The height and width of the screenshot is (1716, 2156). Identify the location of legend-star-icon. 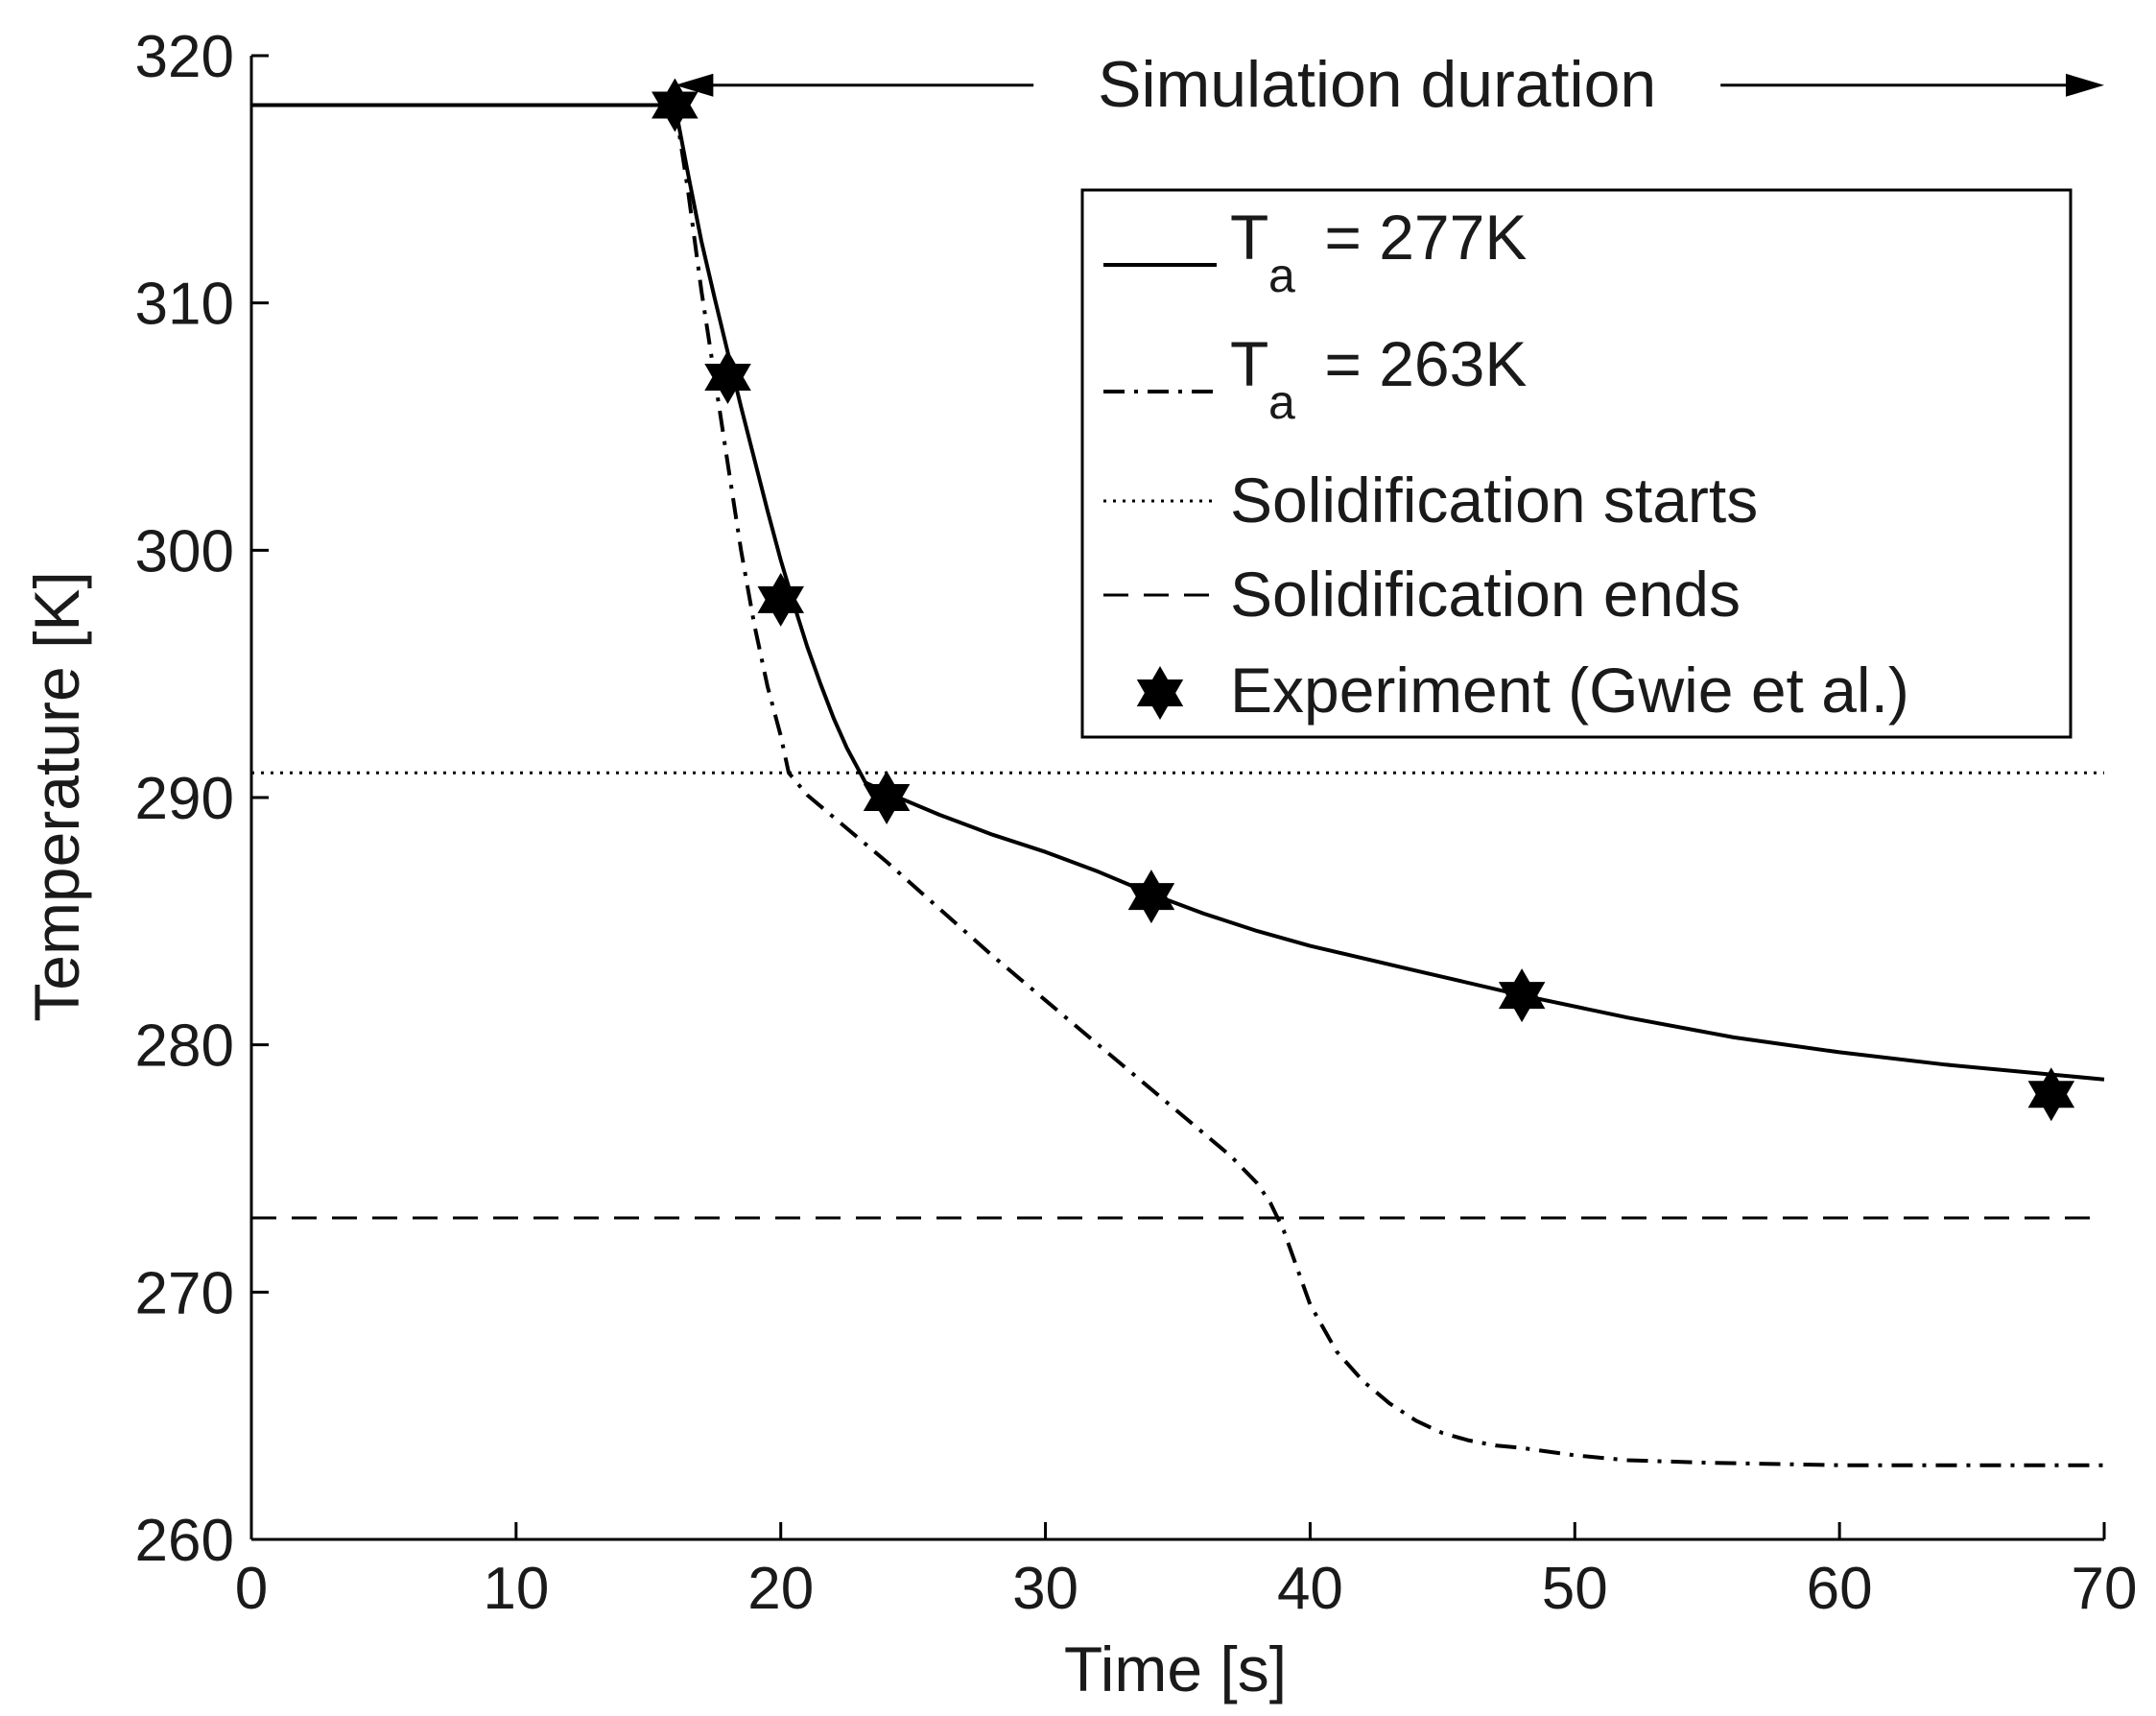
(1160, 693).